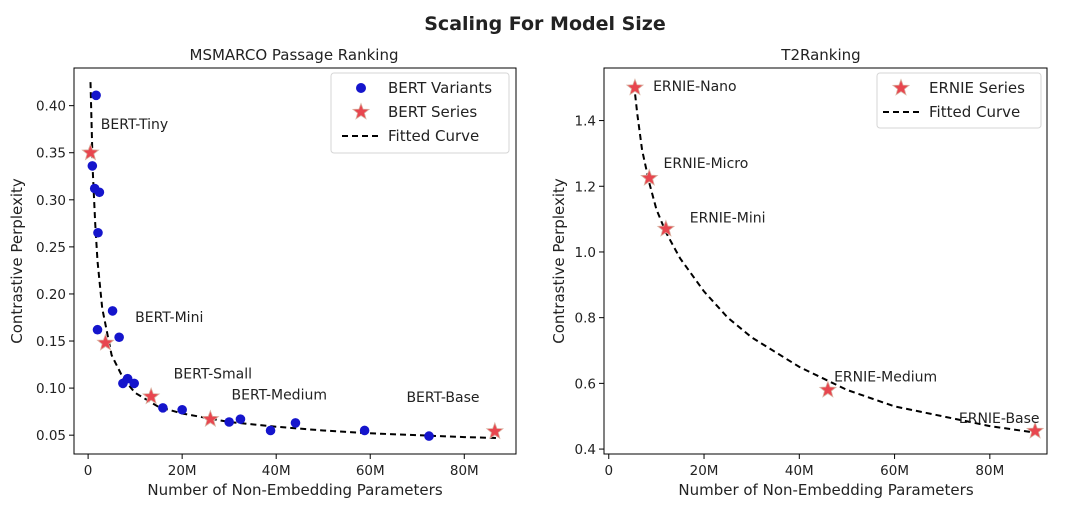 The image size is (1080, 505). I want to click on y-axis-label-msmarco: Contrastive Perplexity, so click(17, 261).